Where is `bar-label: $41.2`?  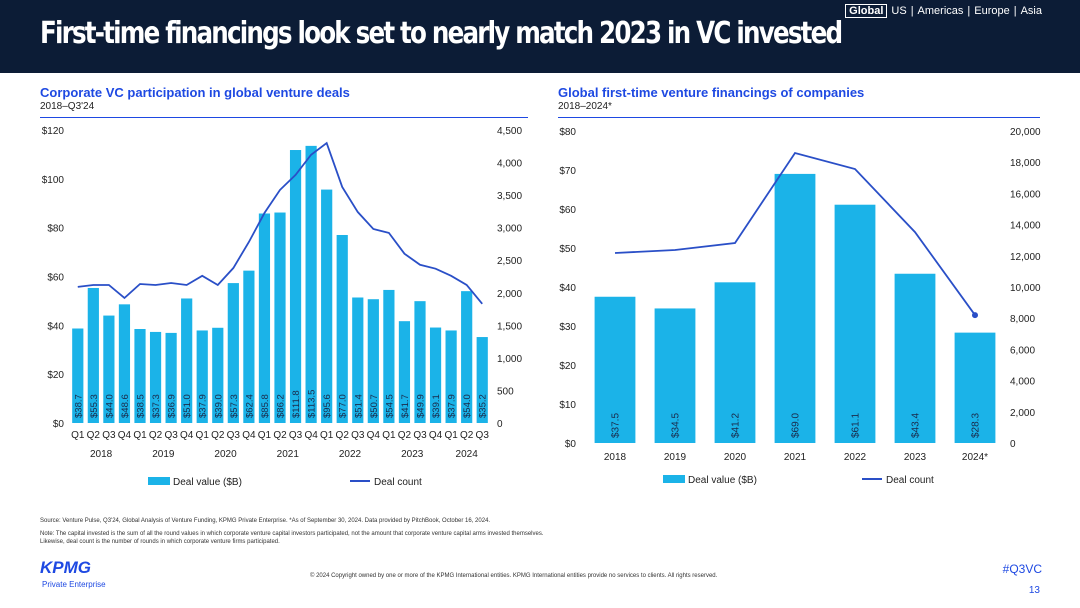 bar-label: $41.2 is located at coordinates (736, 425).